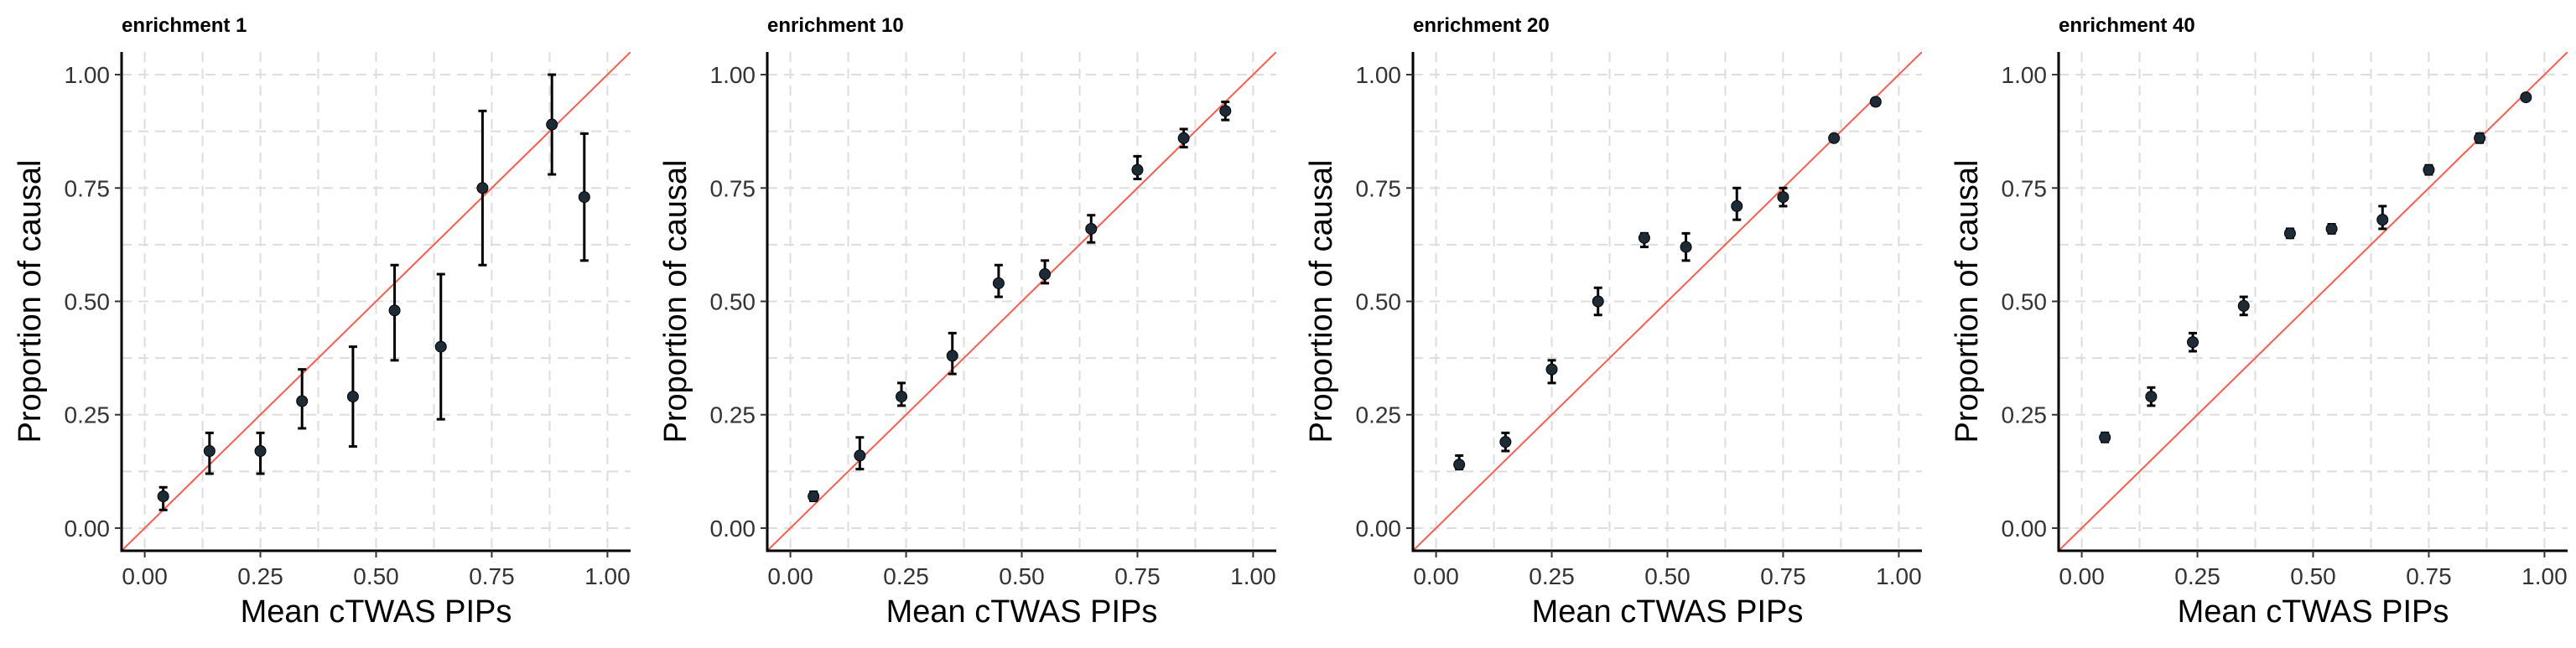 The image size is (2576, 648). Describe the element at coordinates (184, 25) in the screenshot. I see `panel-title: enrichment 1` at that location.